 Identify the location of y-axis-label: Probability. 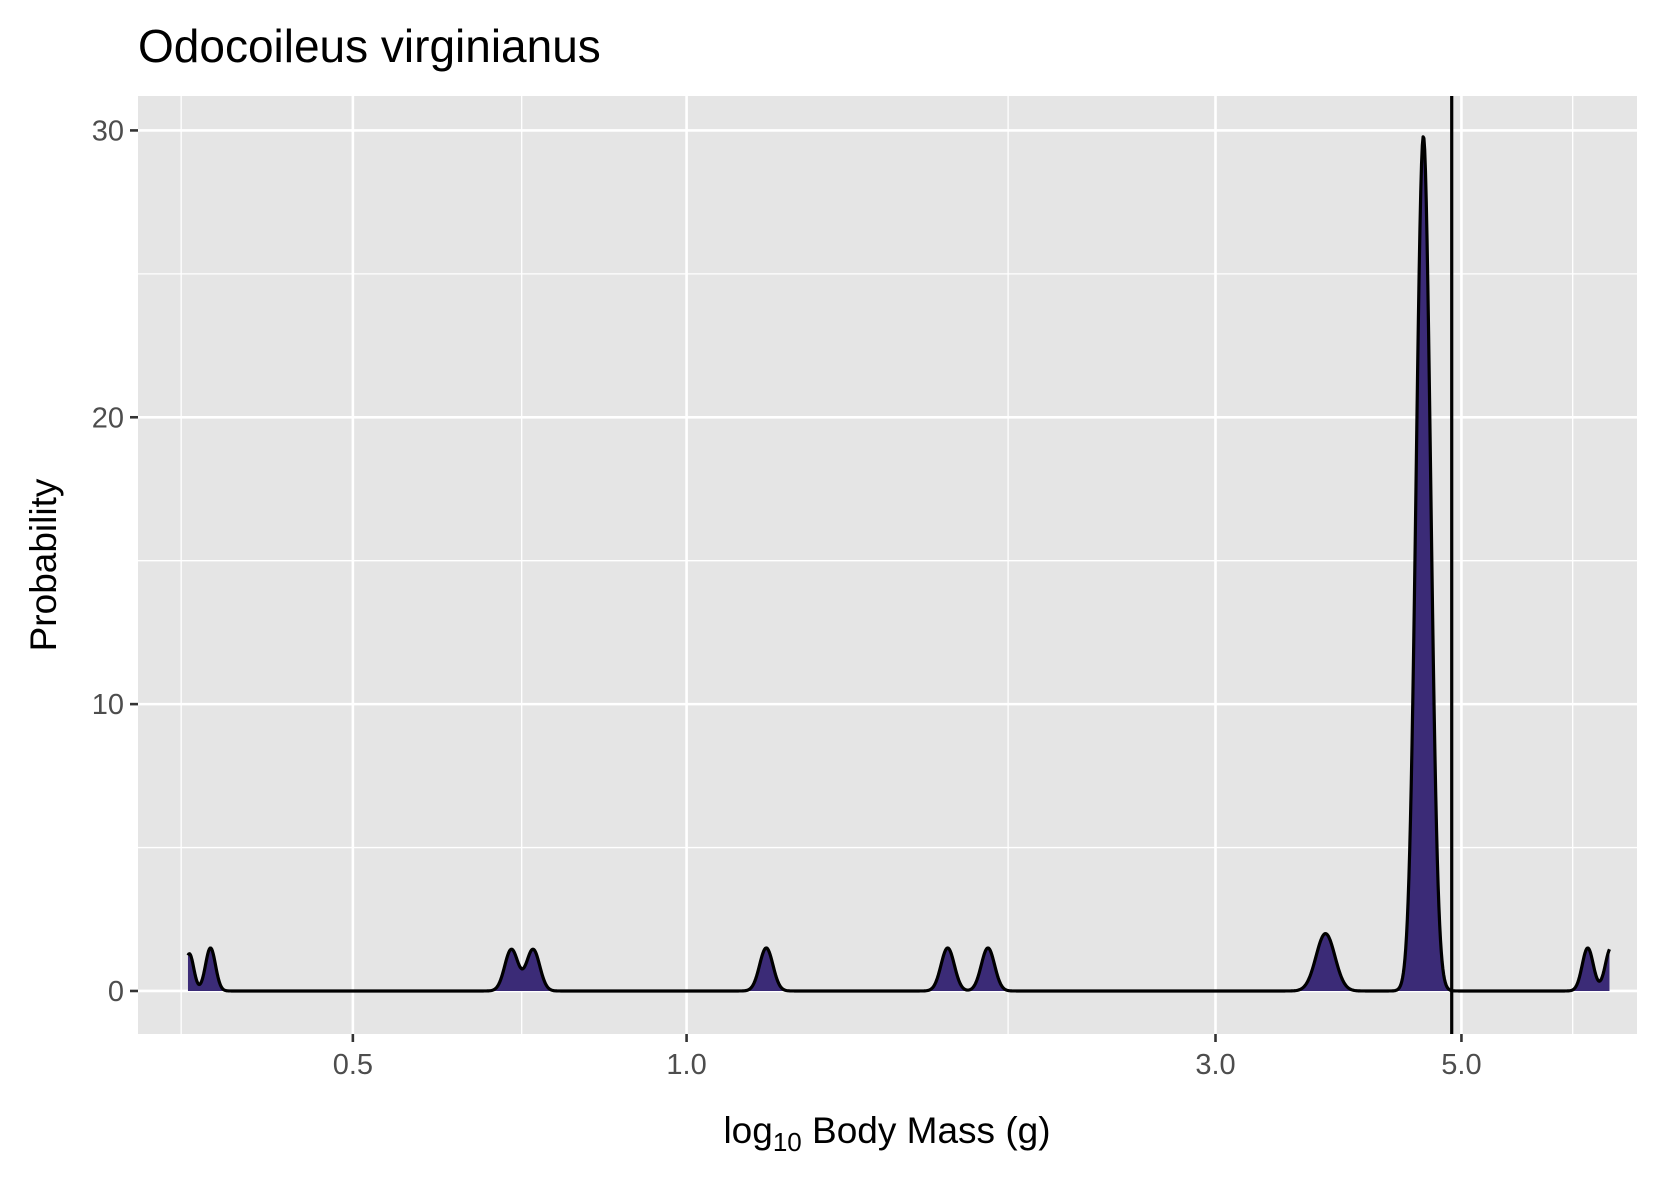
(43, 564).